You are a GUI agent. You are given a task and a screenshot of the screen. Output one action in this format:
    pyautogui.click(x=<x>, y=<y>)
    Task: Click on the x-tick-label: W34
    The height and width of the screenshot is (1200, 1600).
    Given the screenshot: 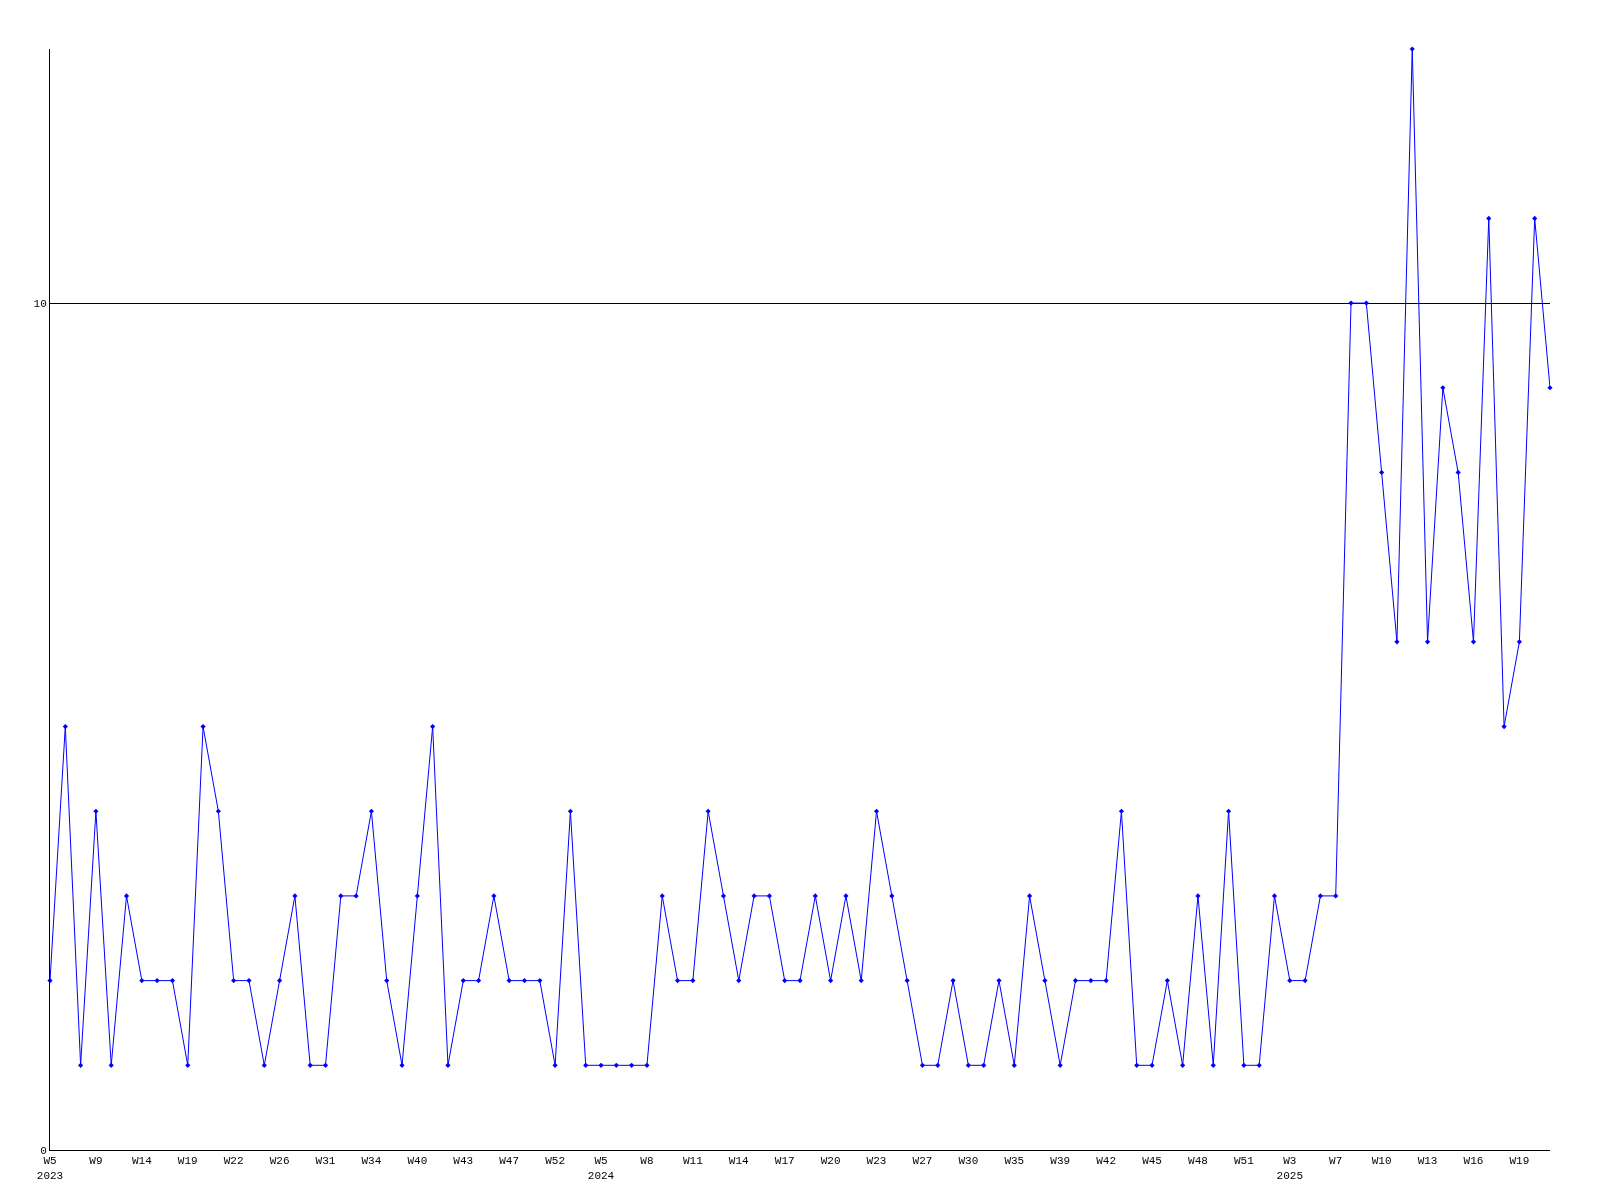 What is the action you would take?
    pyautogui.click(x=371, y=1161)
    